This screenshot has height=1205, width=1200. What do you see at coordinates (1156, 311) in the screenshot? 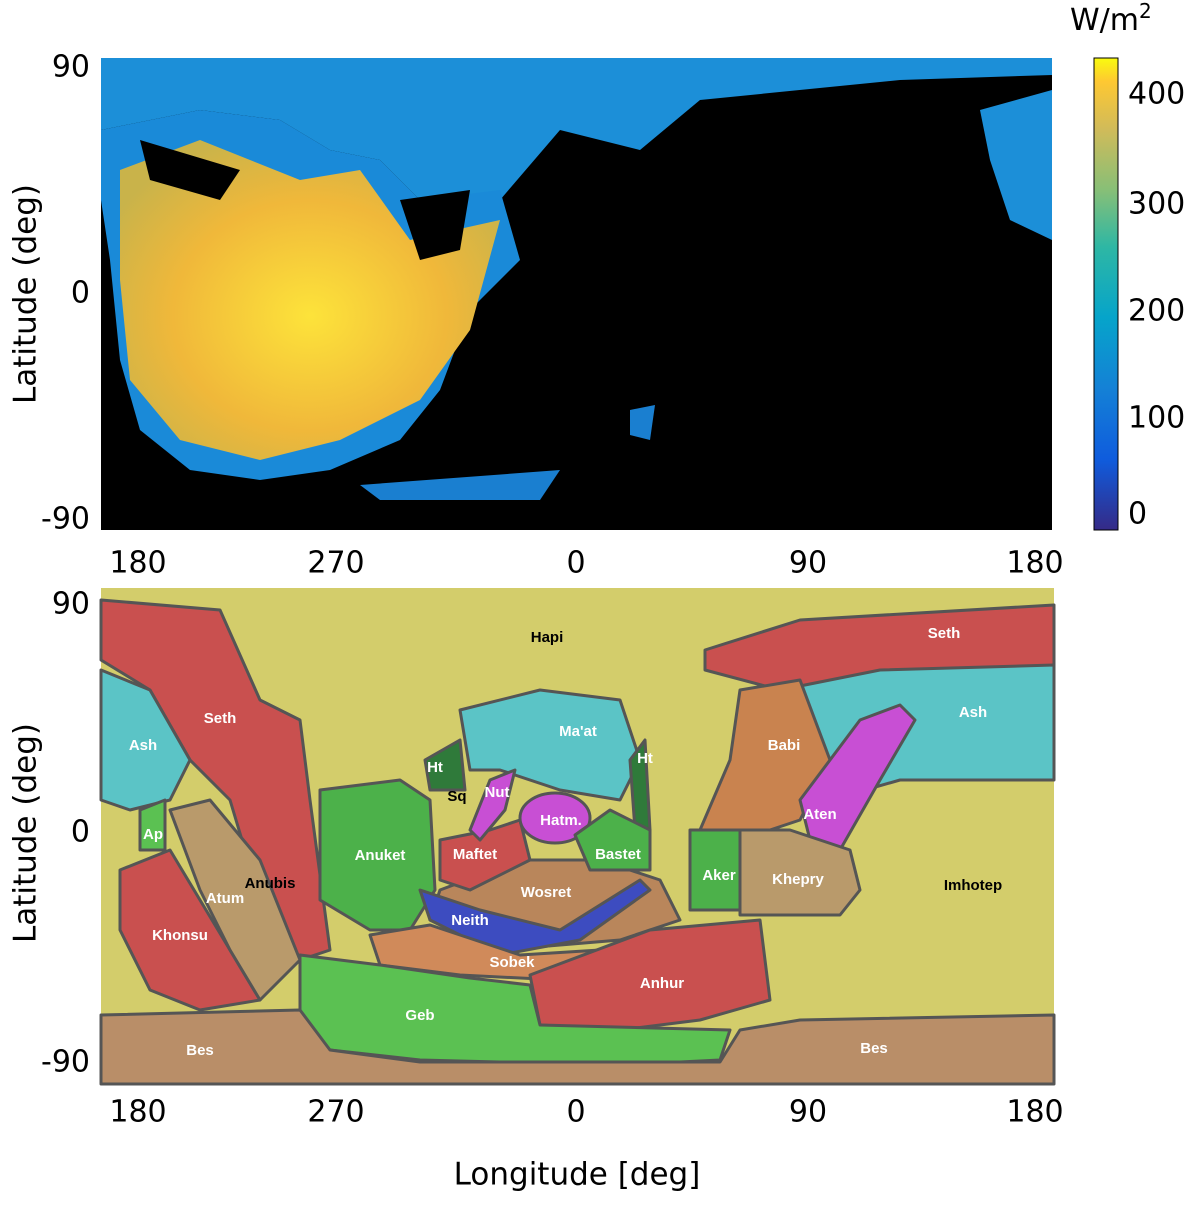
I see `colorbar-tick-label: 200` at bounding box center [1156, 311].